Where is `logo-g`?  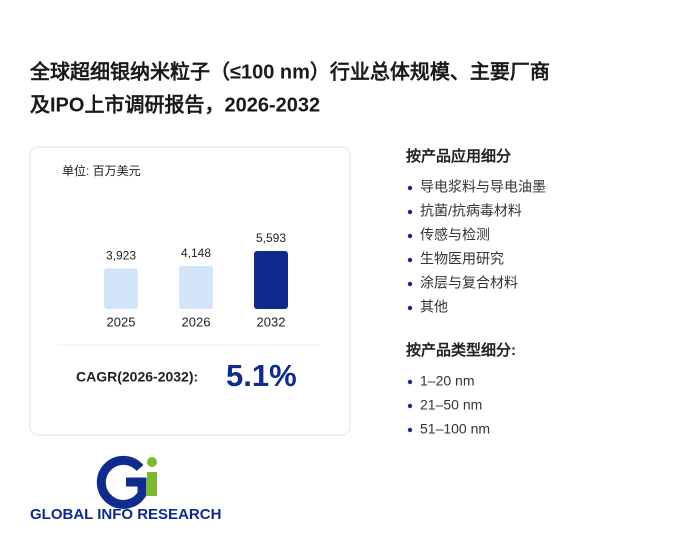 logo-g is located at coordinates (121, 482).